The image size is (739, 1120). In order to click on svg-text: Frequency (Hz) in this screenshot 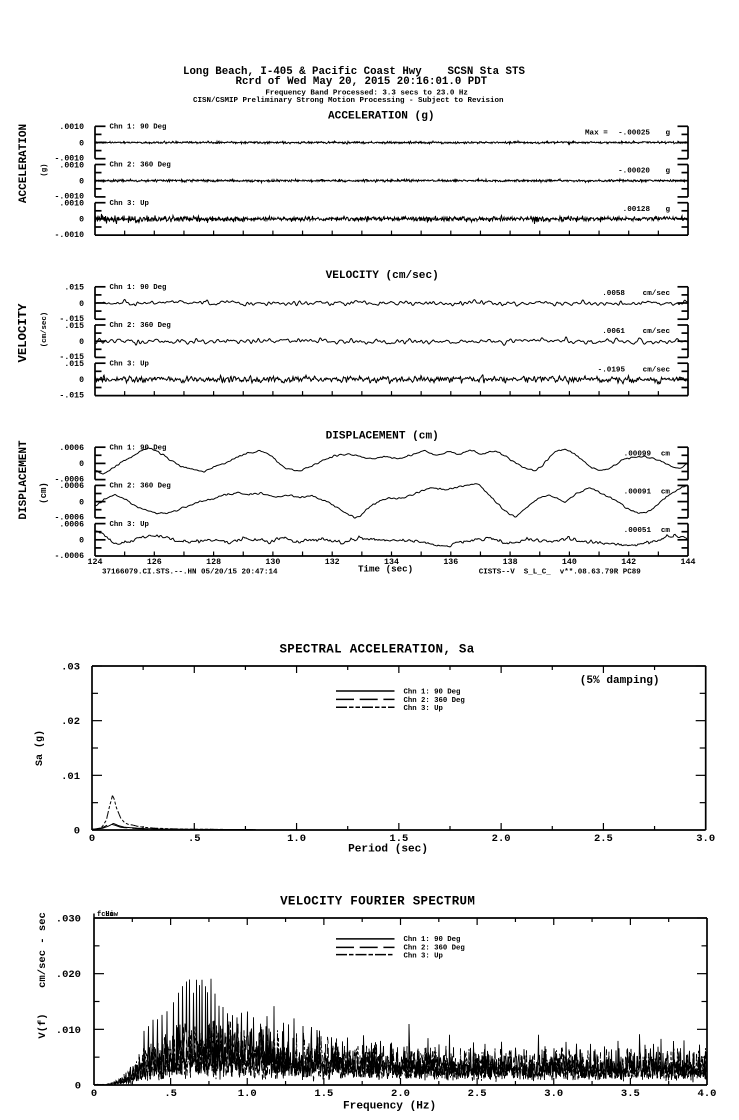, I will do `click(389, 1107)`.